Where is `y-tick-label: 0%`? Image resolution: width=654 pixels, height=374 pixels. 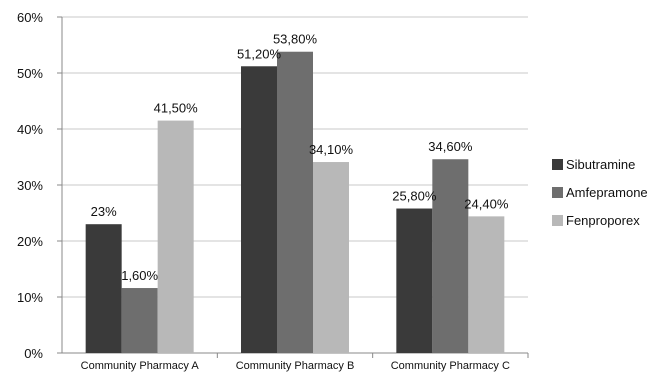
y-tick-label: 0% is located at coordinates (33, 353).